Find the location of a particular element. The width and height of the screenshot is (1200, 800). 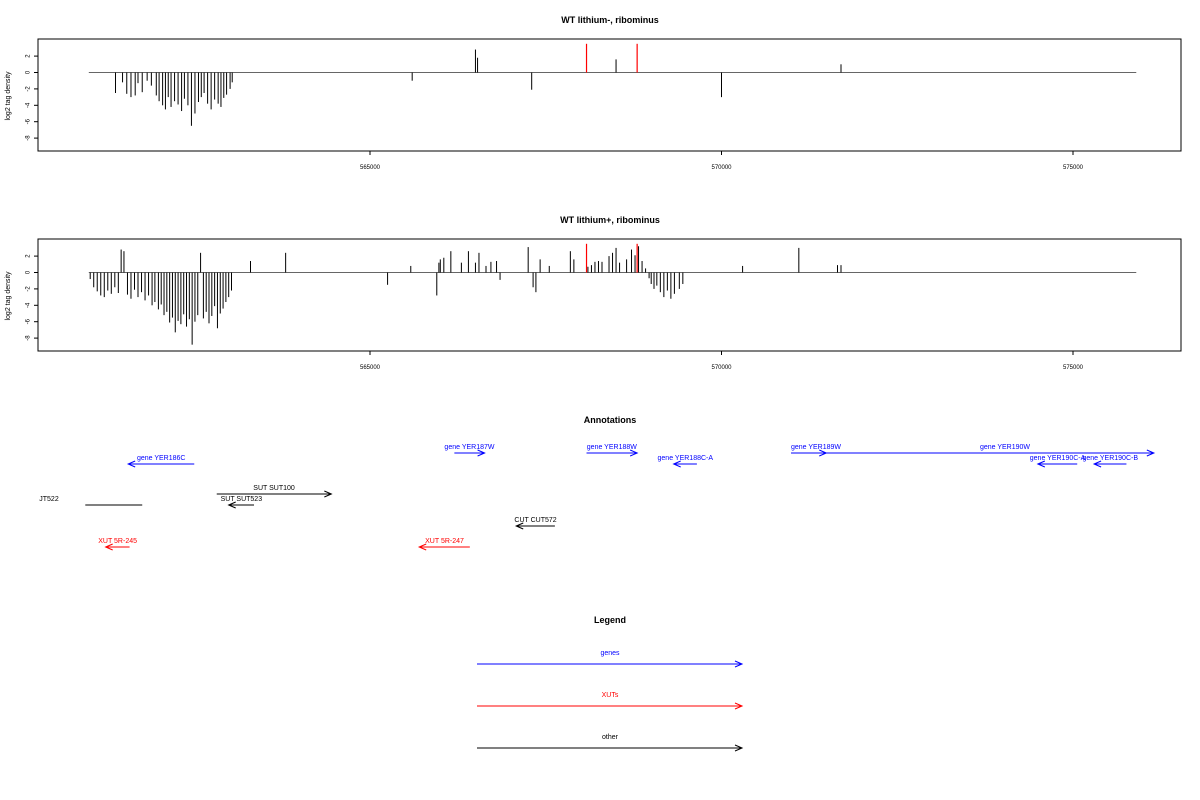

legend-items: genes XUTs other is located at coordinates (610, 701).